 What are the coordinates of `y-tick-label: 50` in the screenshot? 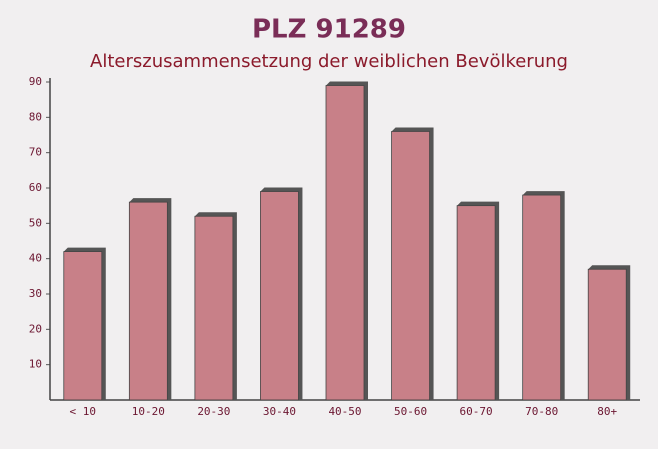 It's located at (35, 222).